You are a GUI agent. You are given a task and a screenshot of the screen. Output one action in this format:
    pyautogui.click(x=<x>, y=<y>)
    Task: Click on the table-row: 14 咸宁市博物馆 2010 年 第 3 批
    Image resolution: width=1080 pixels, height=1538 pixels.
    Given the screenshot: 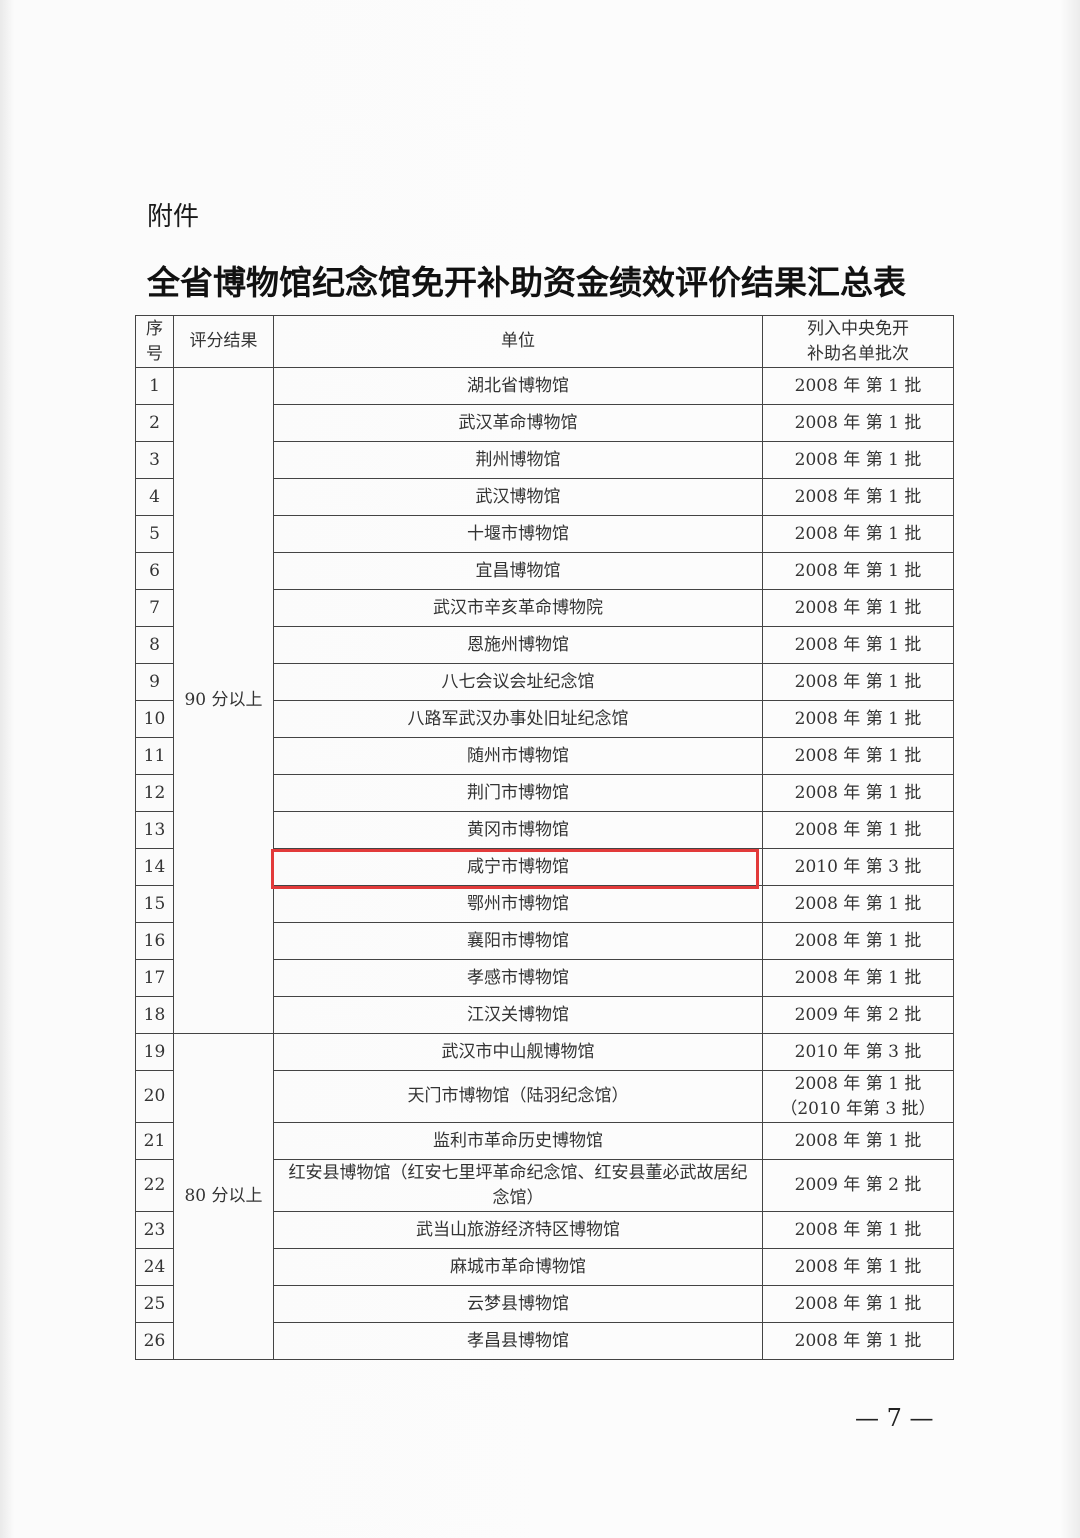 What is the action you would take?
    pyautogui.click(x=544, y=867)
    